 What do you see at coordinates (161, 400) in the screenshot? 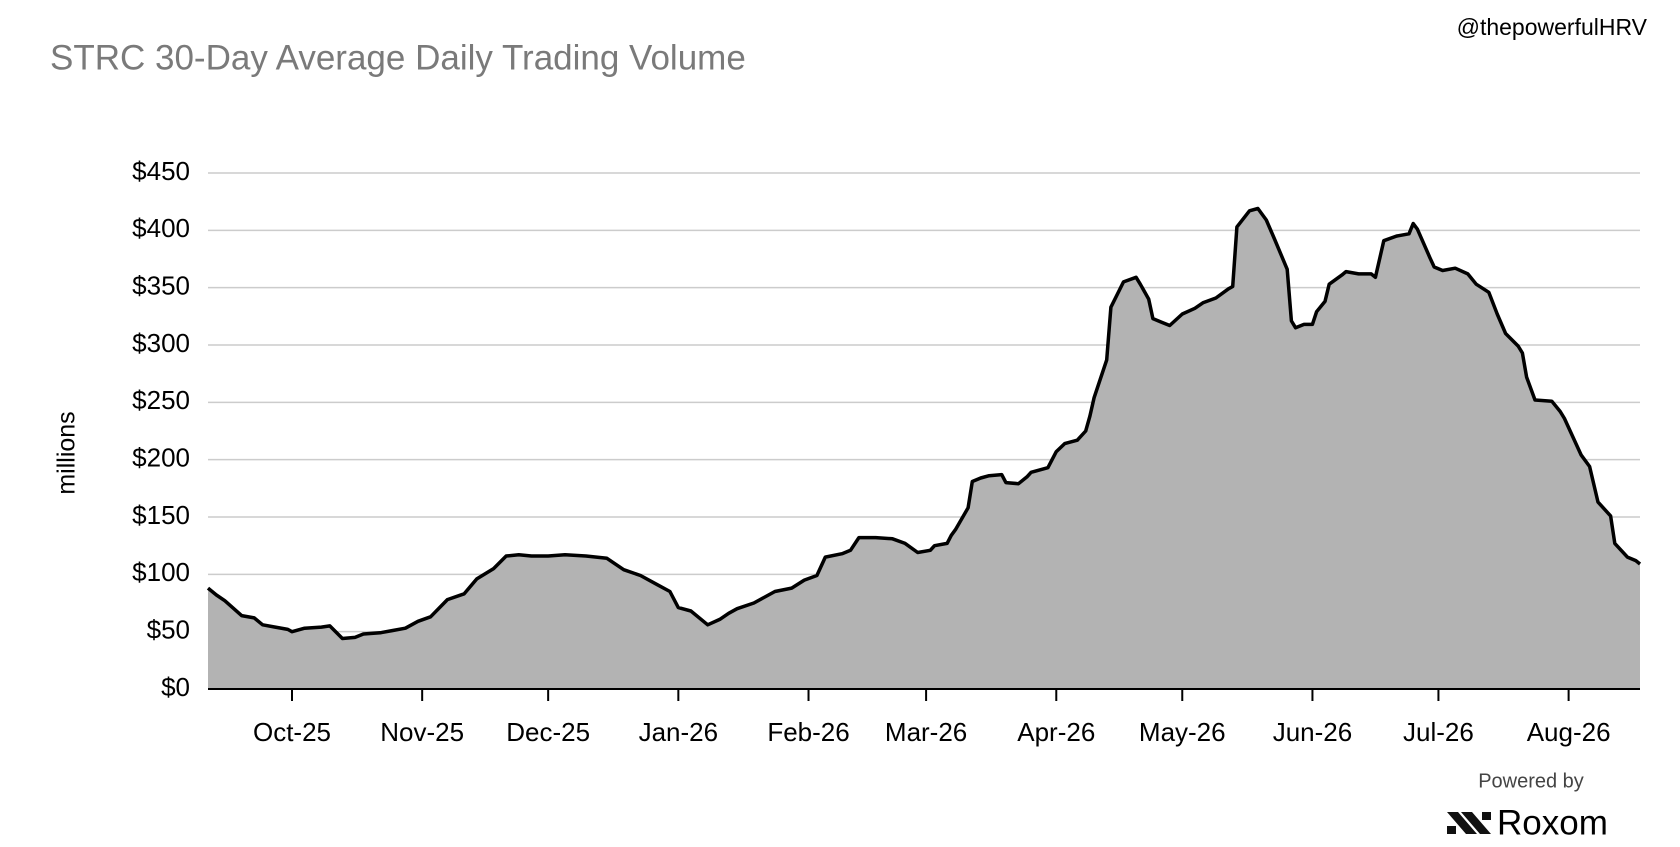
I see `y-tick-label: $250` at bounding box center [161, 400].